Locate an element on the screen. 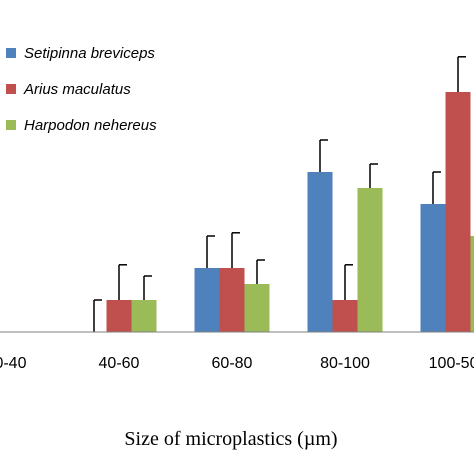 The height and width of the screenshot is (474, 474). legend-label-harpodon-nehereus: Harpodon nehereus is located at coordinates (90, 125).